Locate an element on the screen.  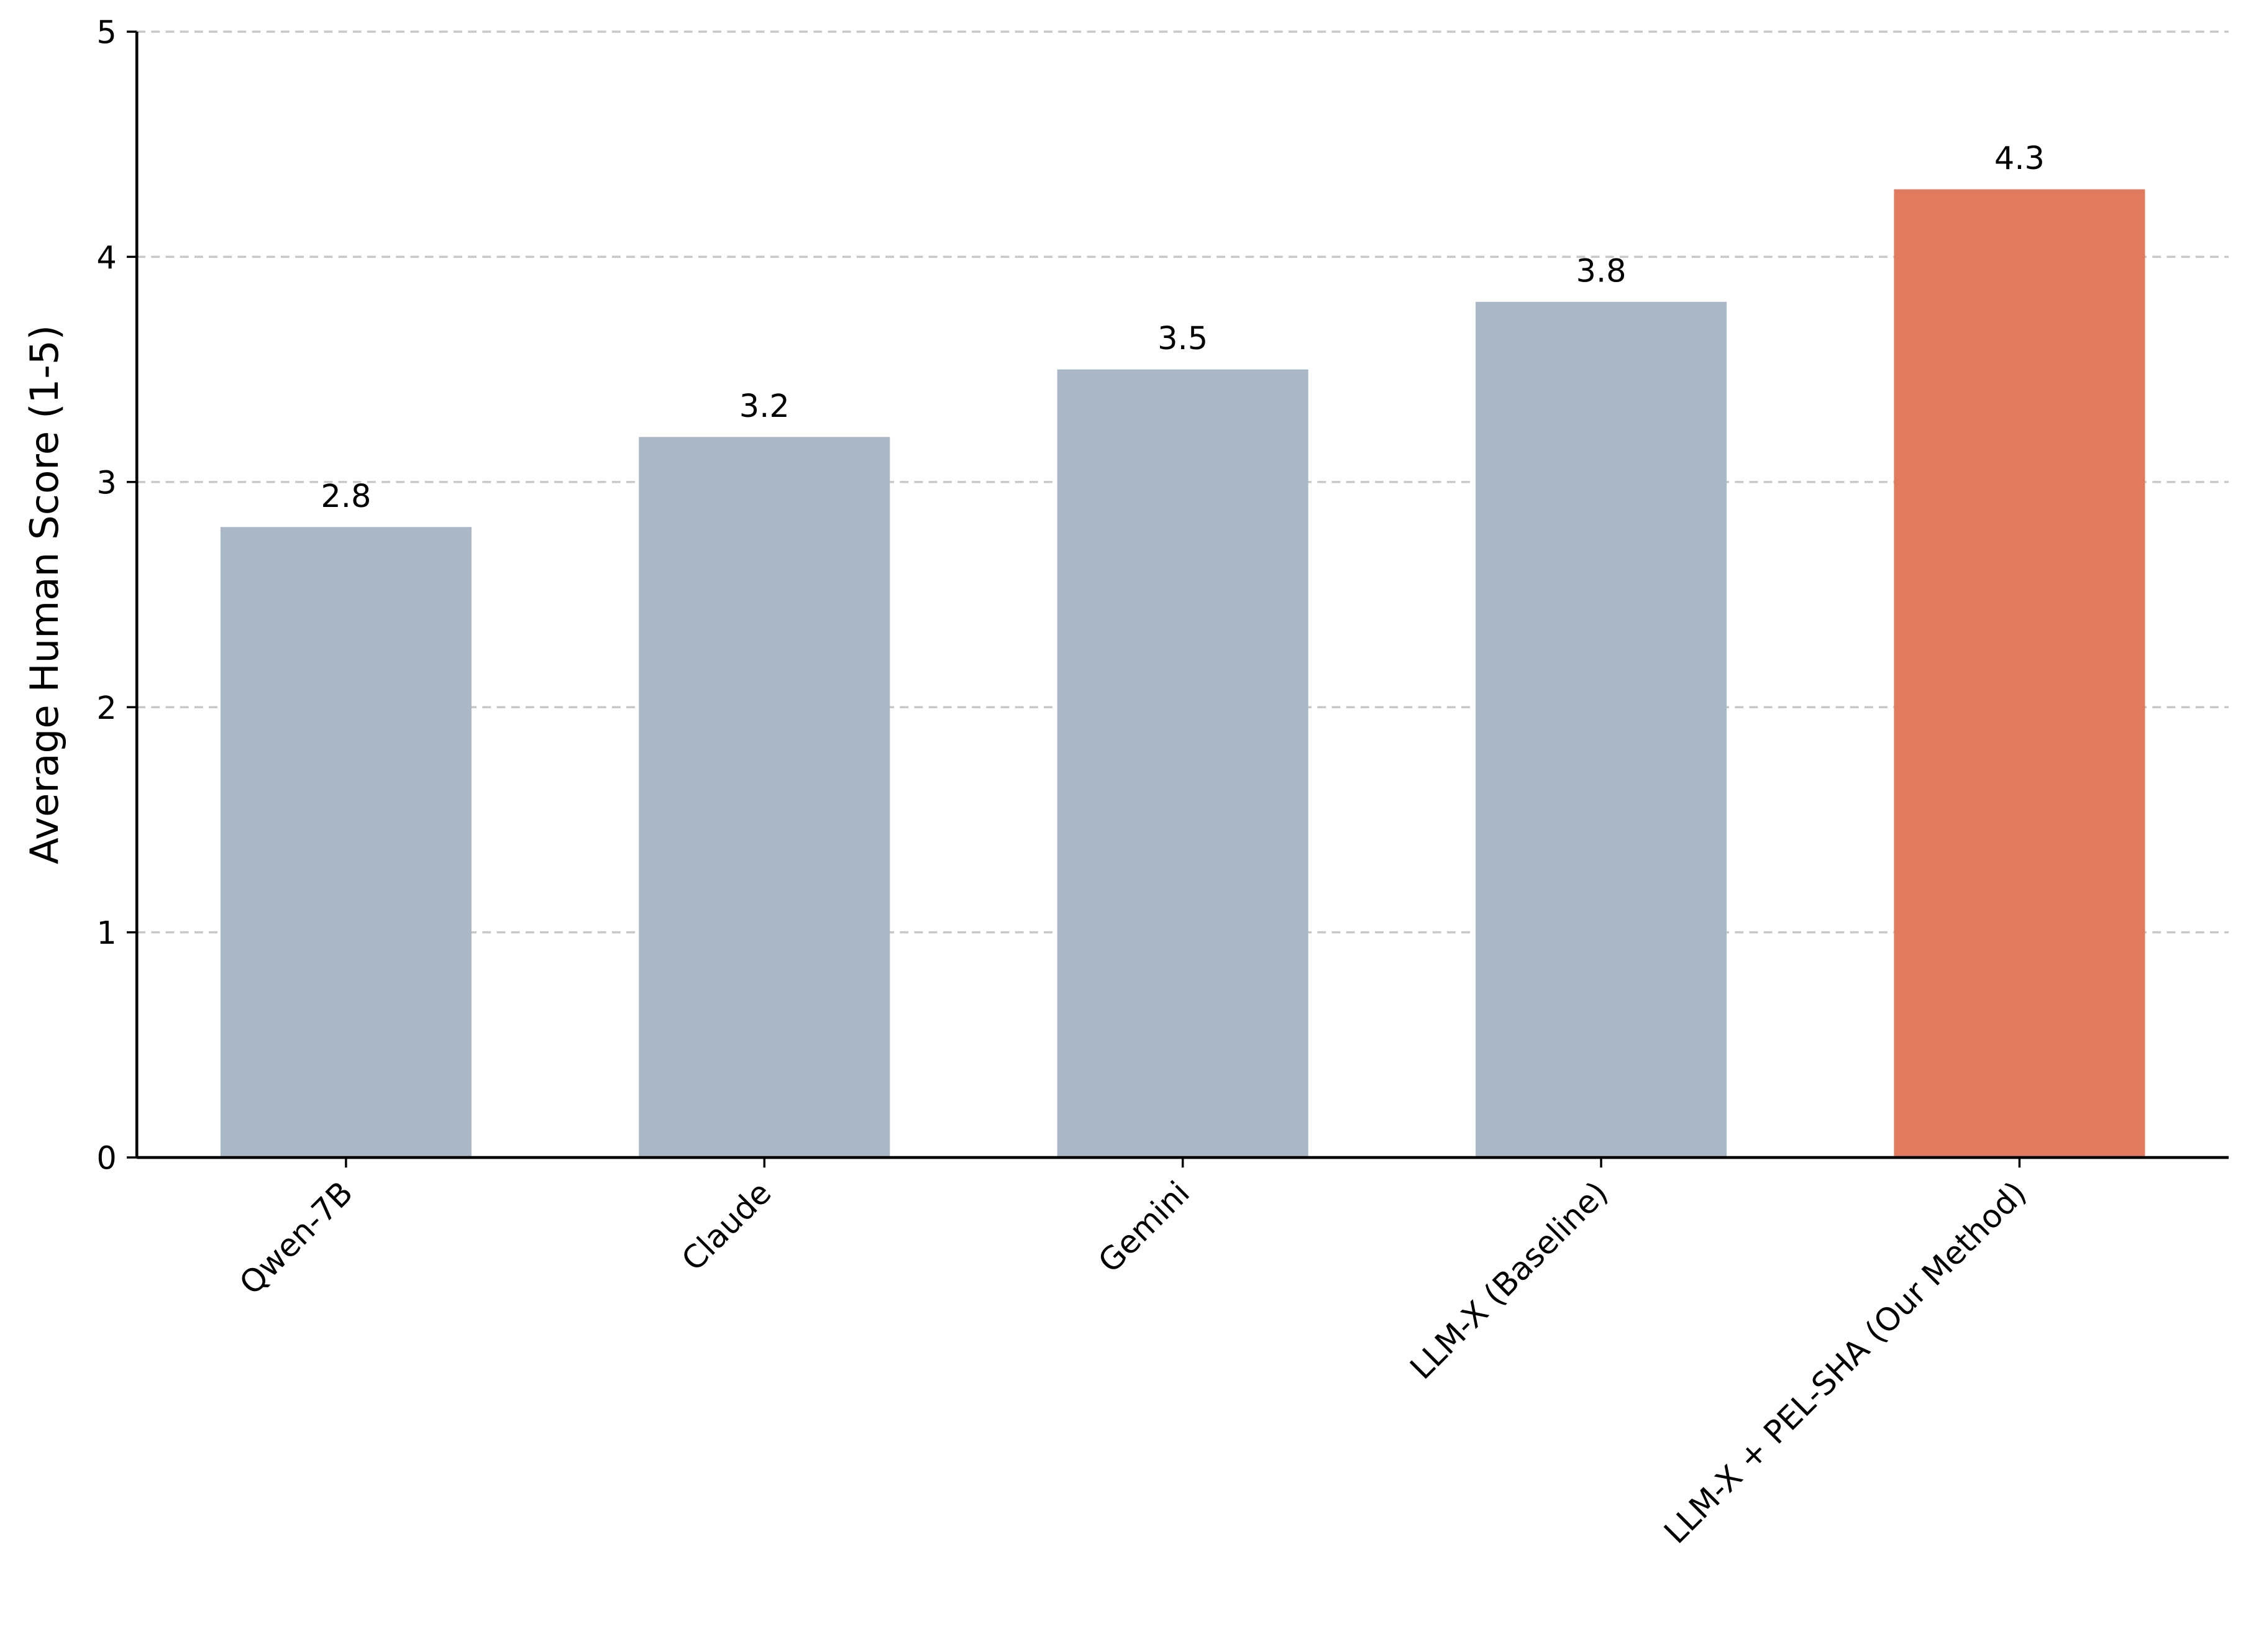
y-tick-label: 0 is located at coordinates (106, 1159).